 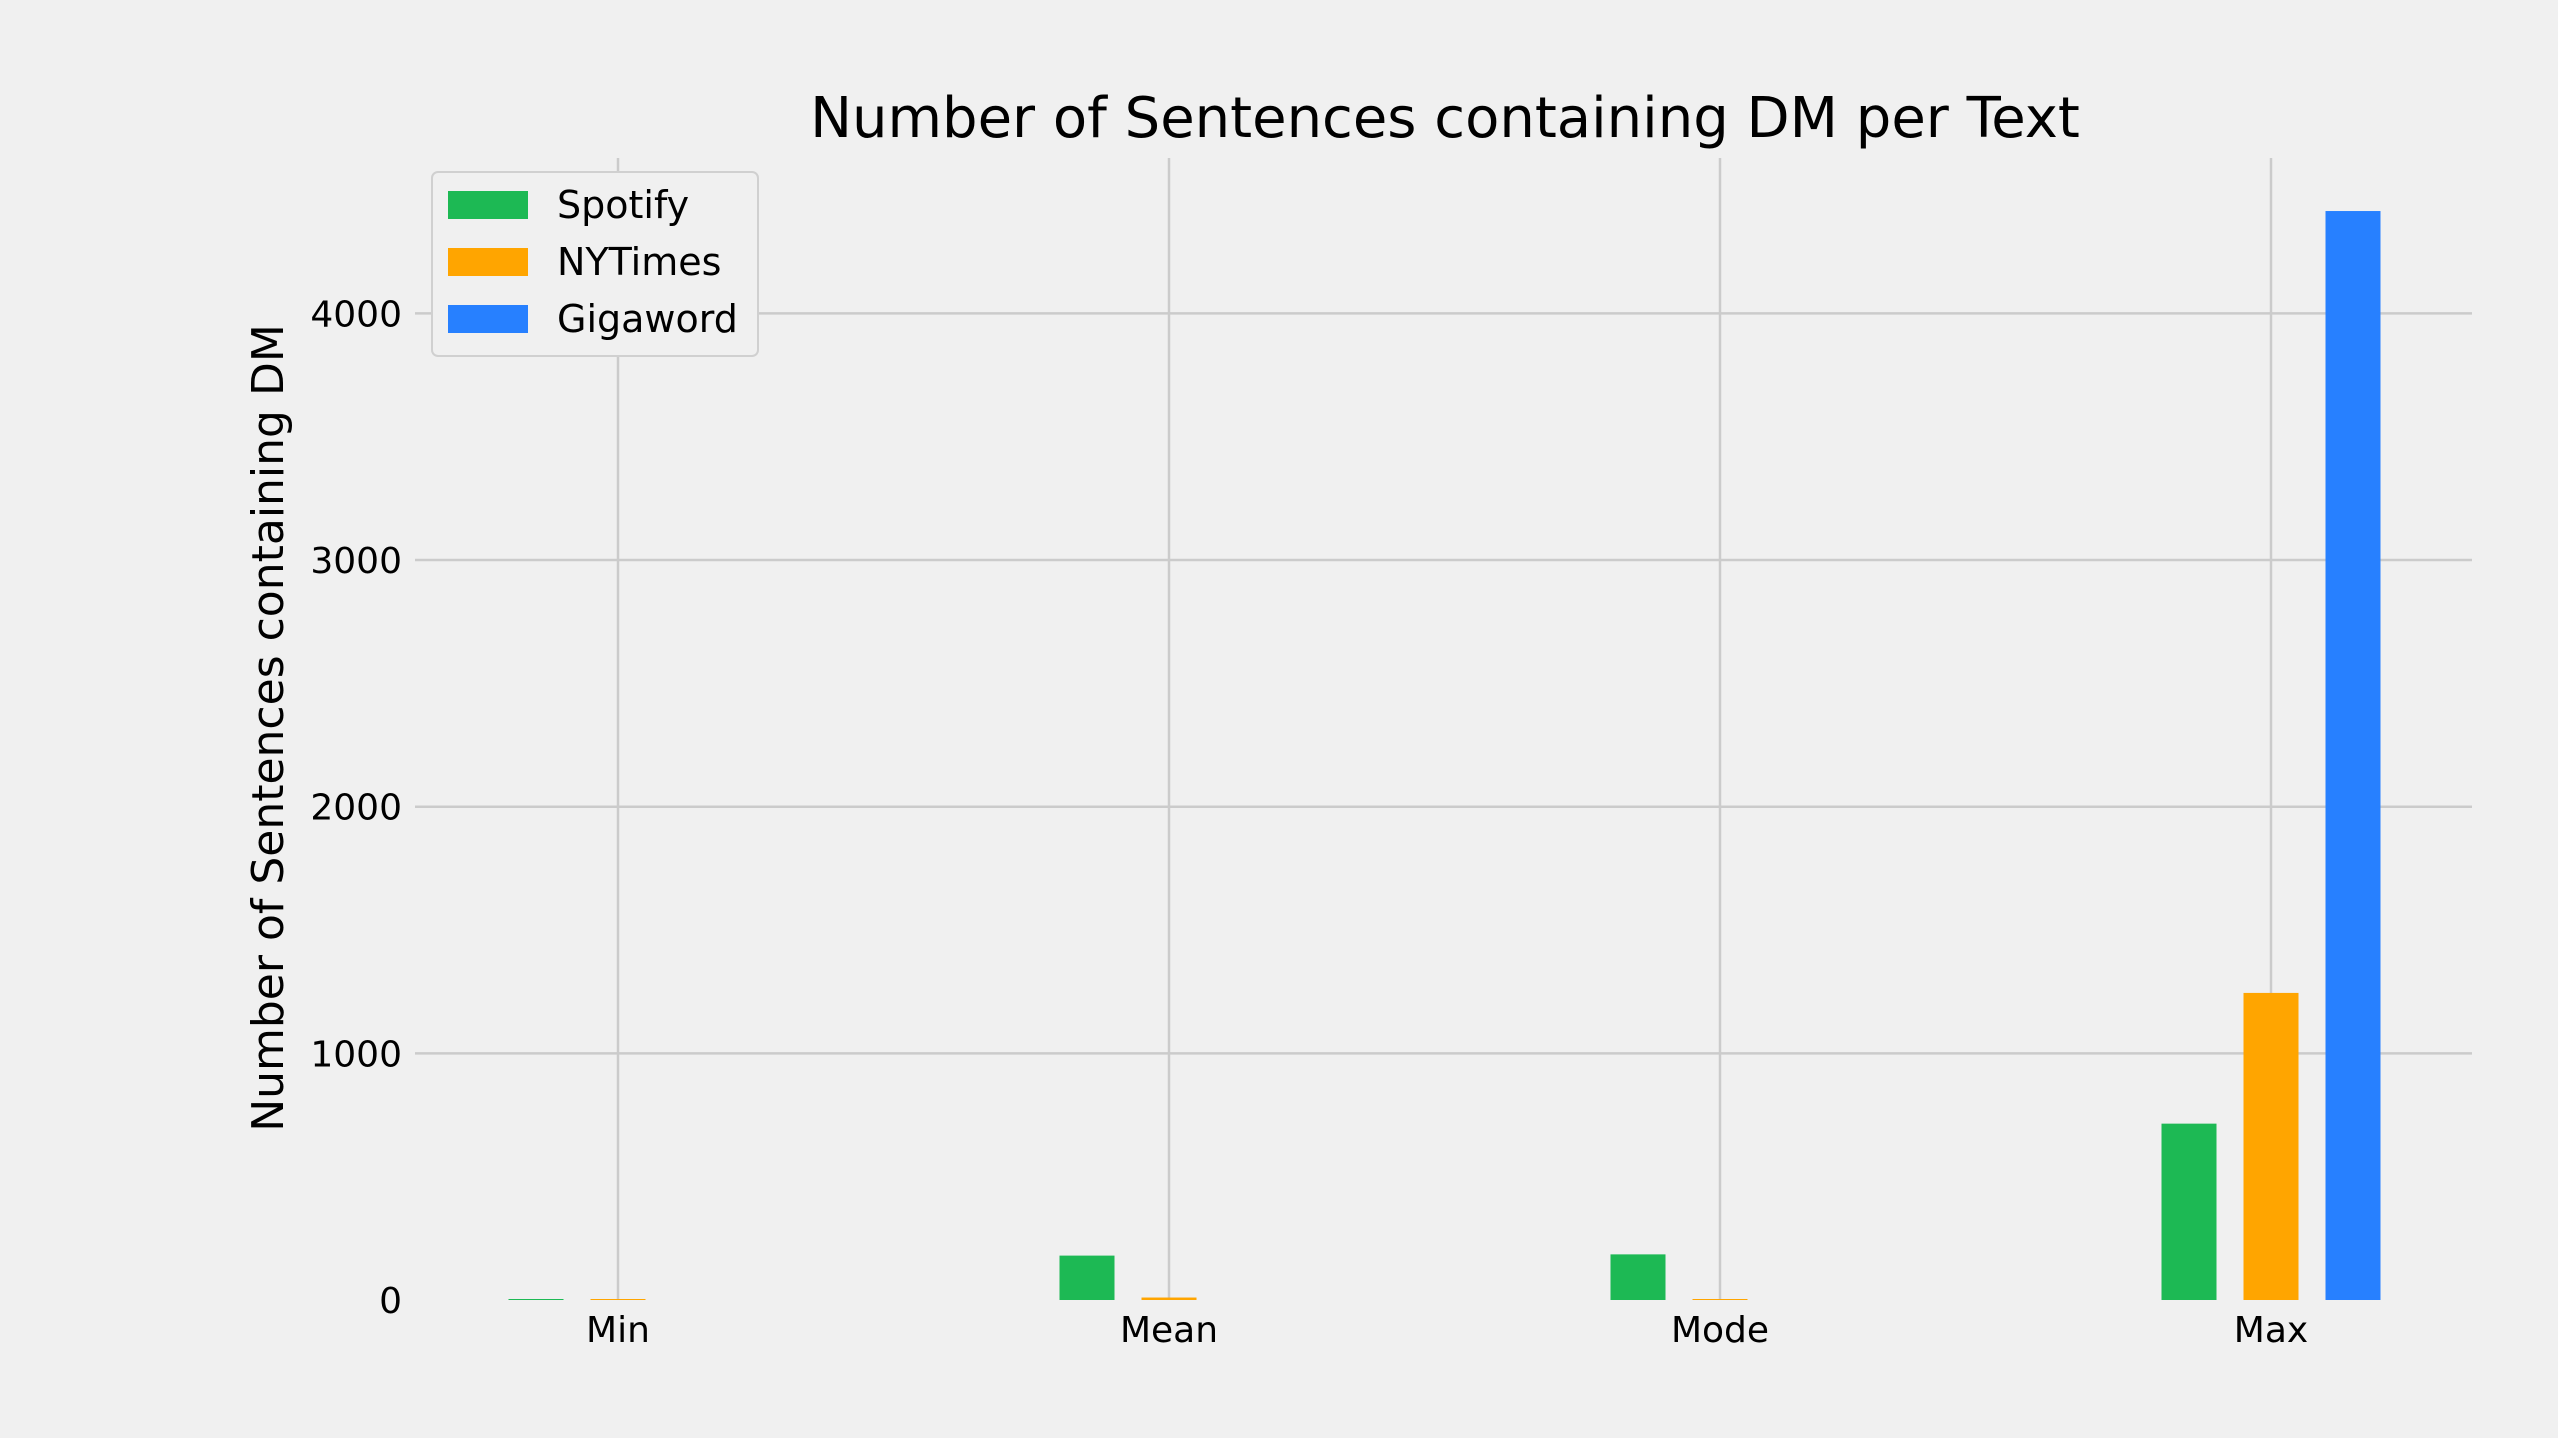 I want to click on y-tick-label: 0, so click(x=390, y=1301).